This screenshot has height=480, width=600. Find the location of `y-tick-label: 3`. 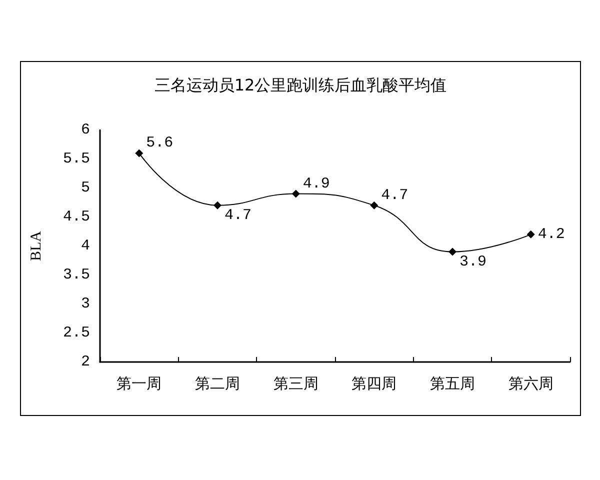

y-tick-label: 3 is located at coordinates (85, 304).